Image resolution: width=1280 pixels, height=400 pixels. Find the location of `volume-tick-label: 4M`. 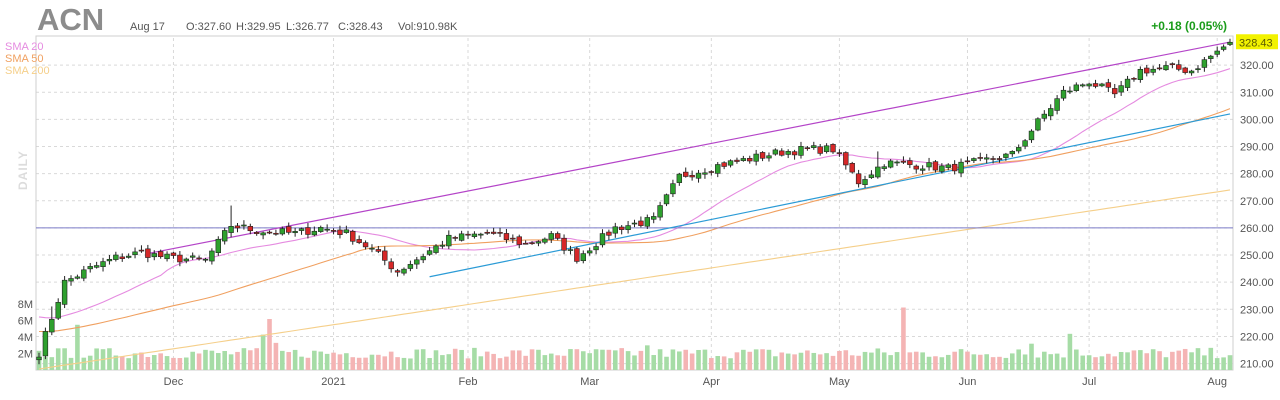

volume-tick-label: 4M is located at coordinates (25, 338).